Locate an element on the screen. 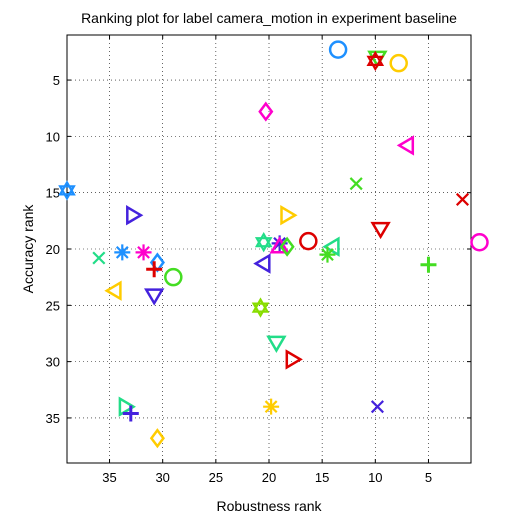  x-tick-label: 30 is located at coordinates (162, 477).